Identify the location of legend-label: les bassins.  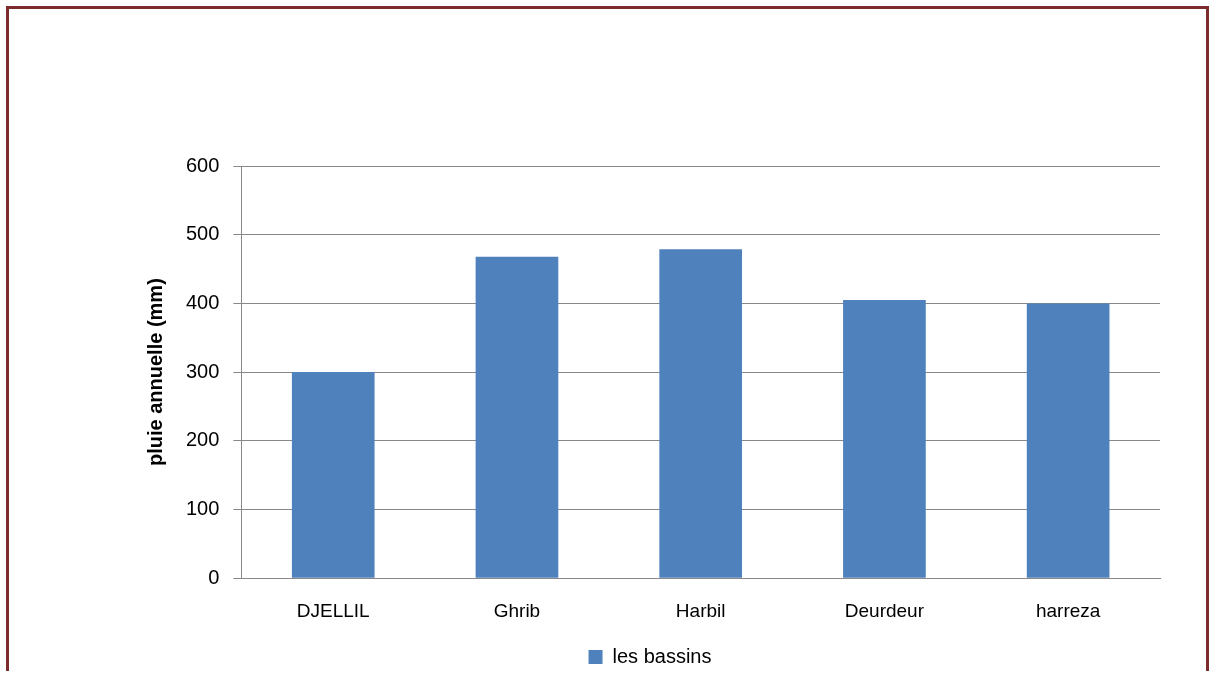
(662, 655).